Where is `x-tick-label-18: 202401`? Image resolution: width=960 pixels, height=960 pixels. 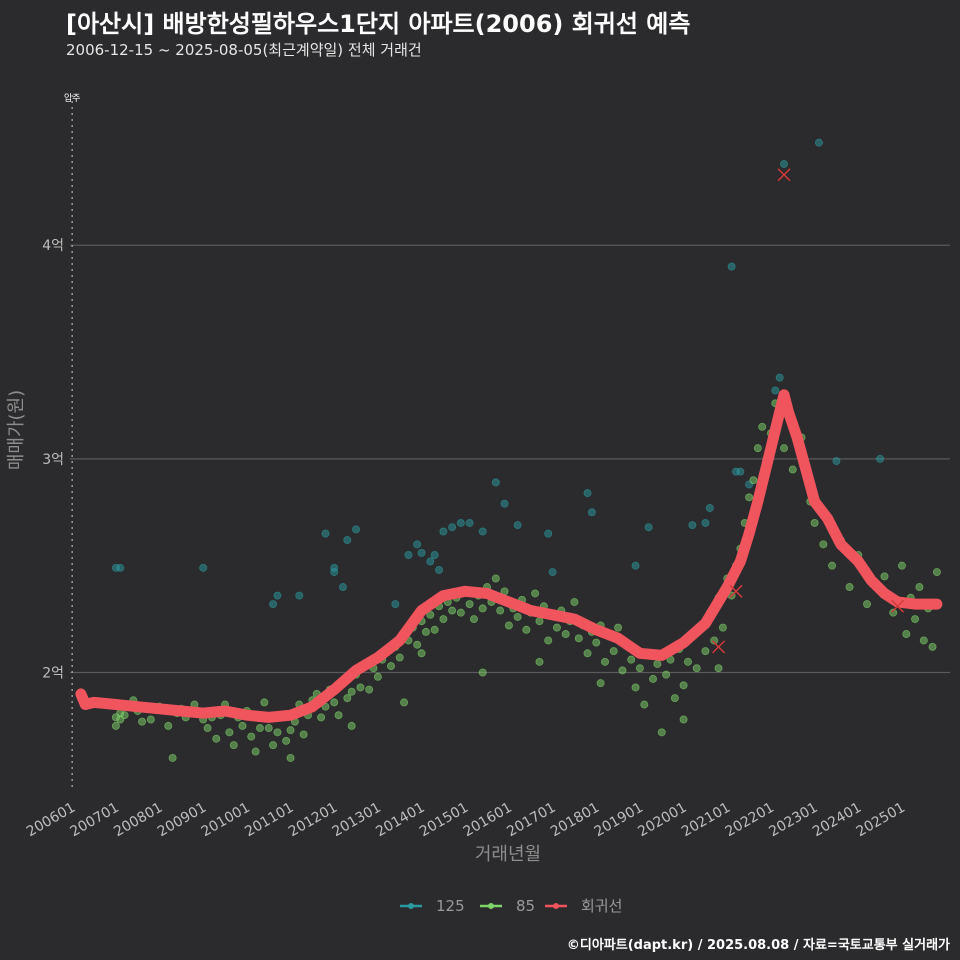 x-tick-label-18: 202401 is located at coordinates (837, 820).